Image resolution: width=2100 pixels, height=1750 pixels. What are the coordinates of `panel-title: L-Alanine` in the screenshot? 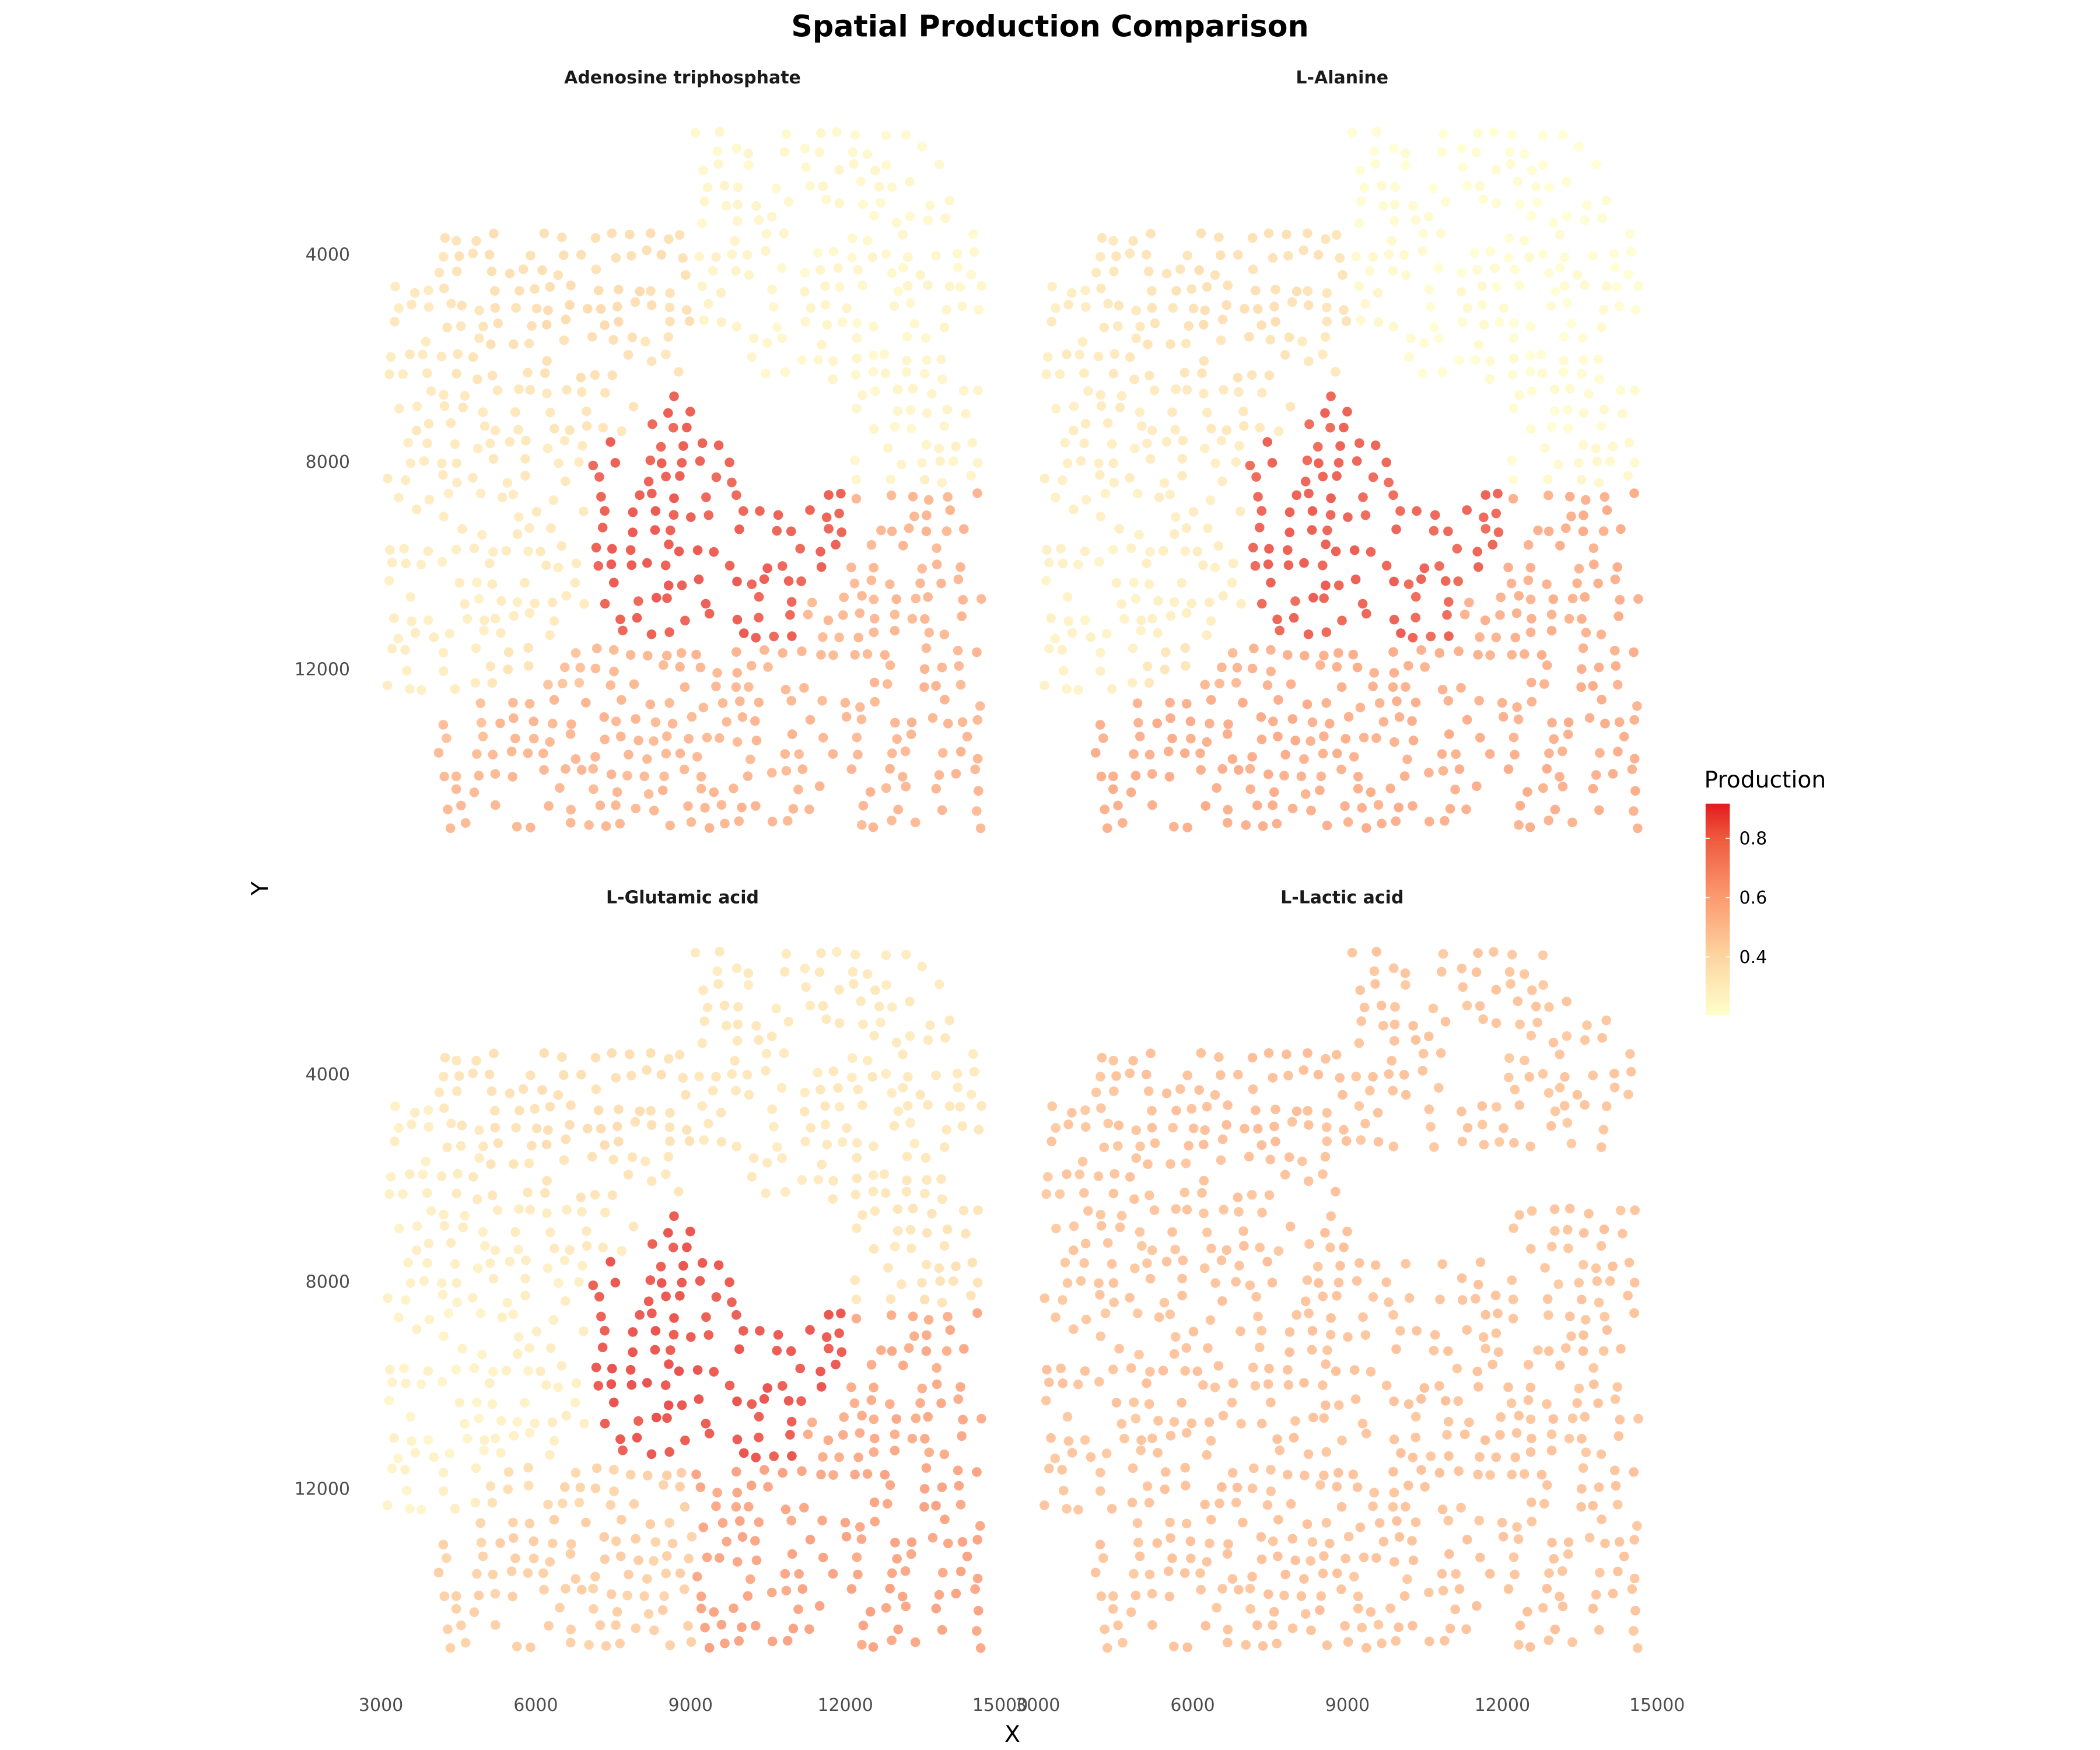 It's located at (1342, 78).